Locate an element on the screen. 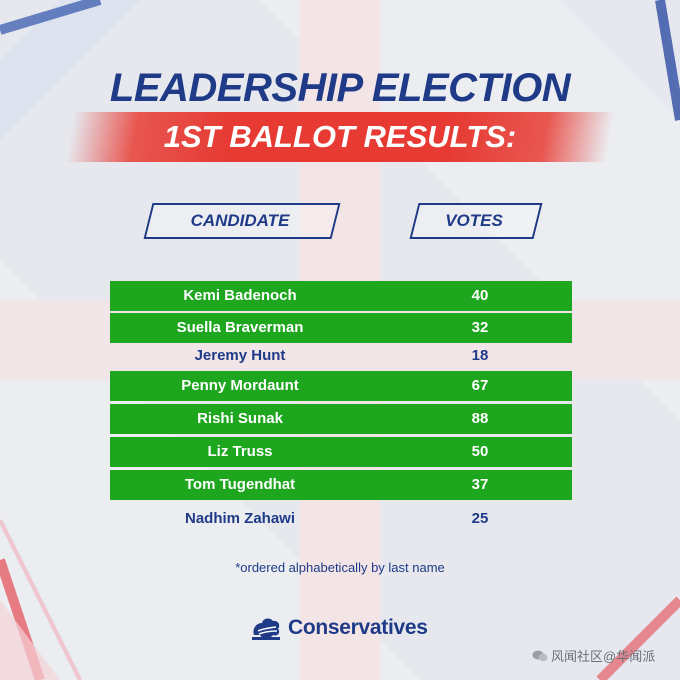  candidate-name: Tom Tugendhat is located at coordinates (240, 484).